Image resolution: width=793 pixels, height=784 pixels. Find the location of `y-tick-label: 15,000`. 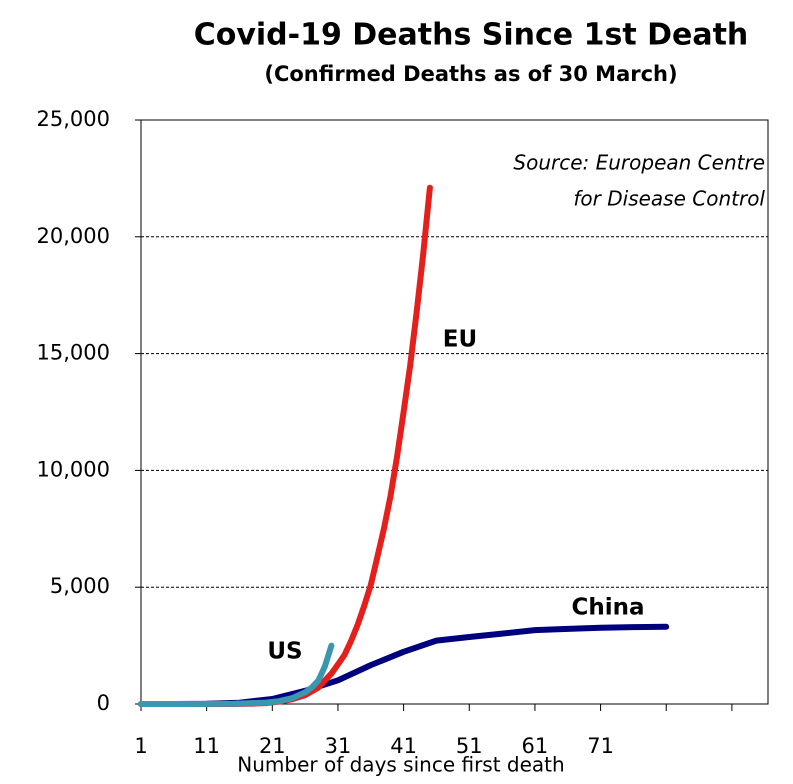

y-tick-label: 15,000 is located at coordinates (73, 353).